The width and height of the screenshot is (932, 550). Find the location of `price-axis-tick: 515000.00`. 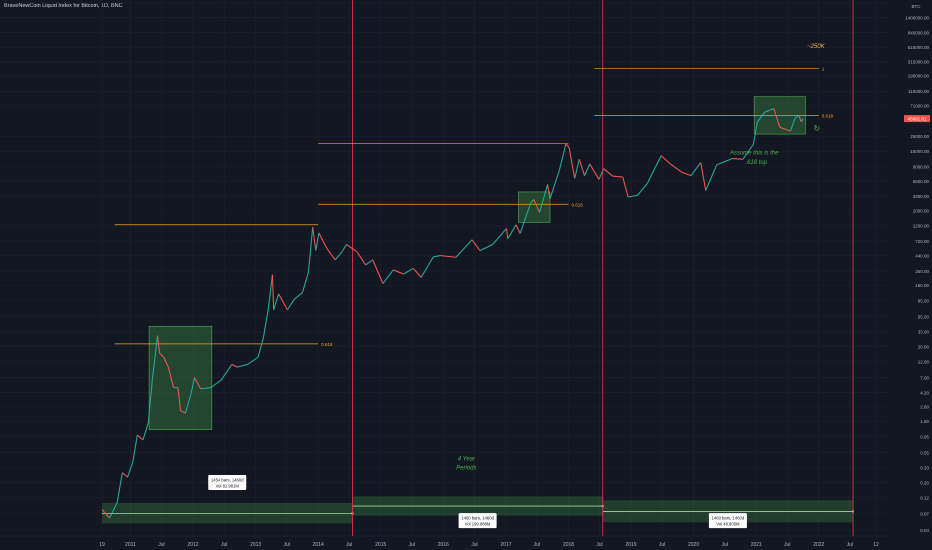

price-axis-tick: 515000.00 is located at coordinates (919, 47).